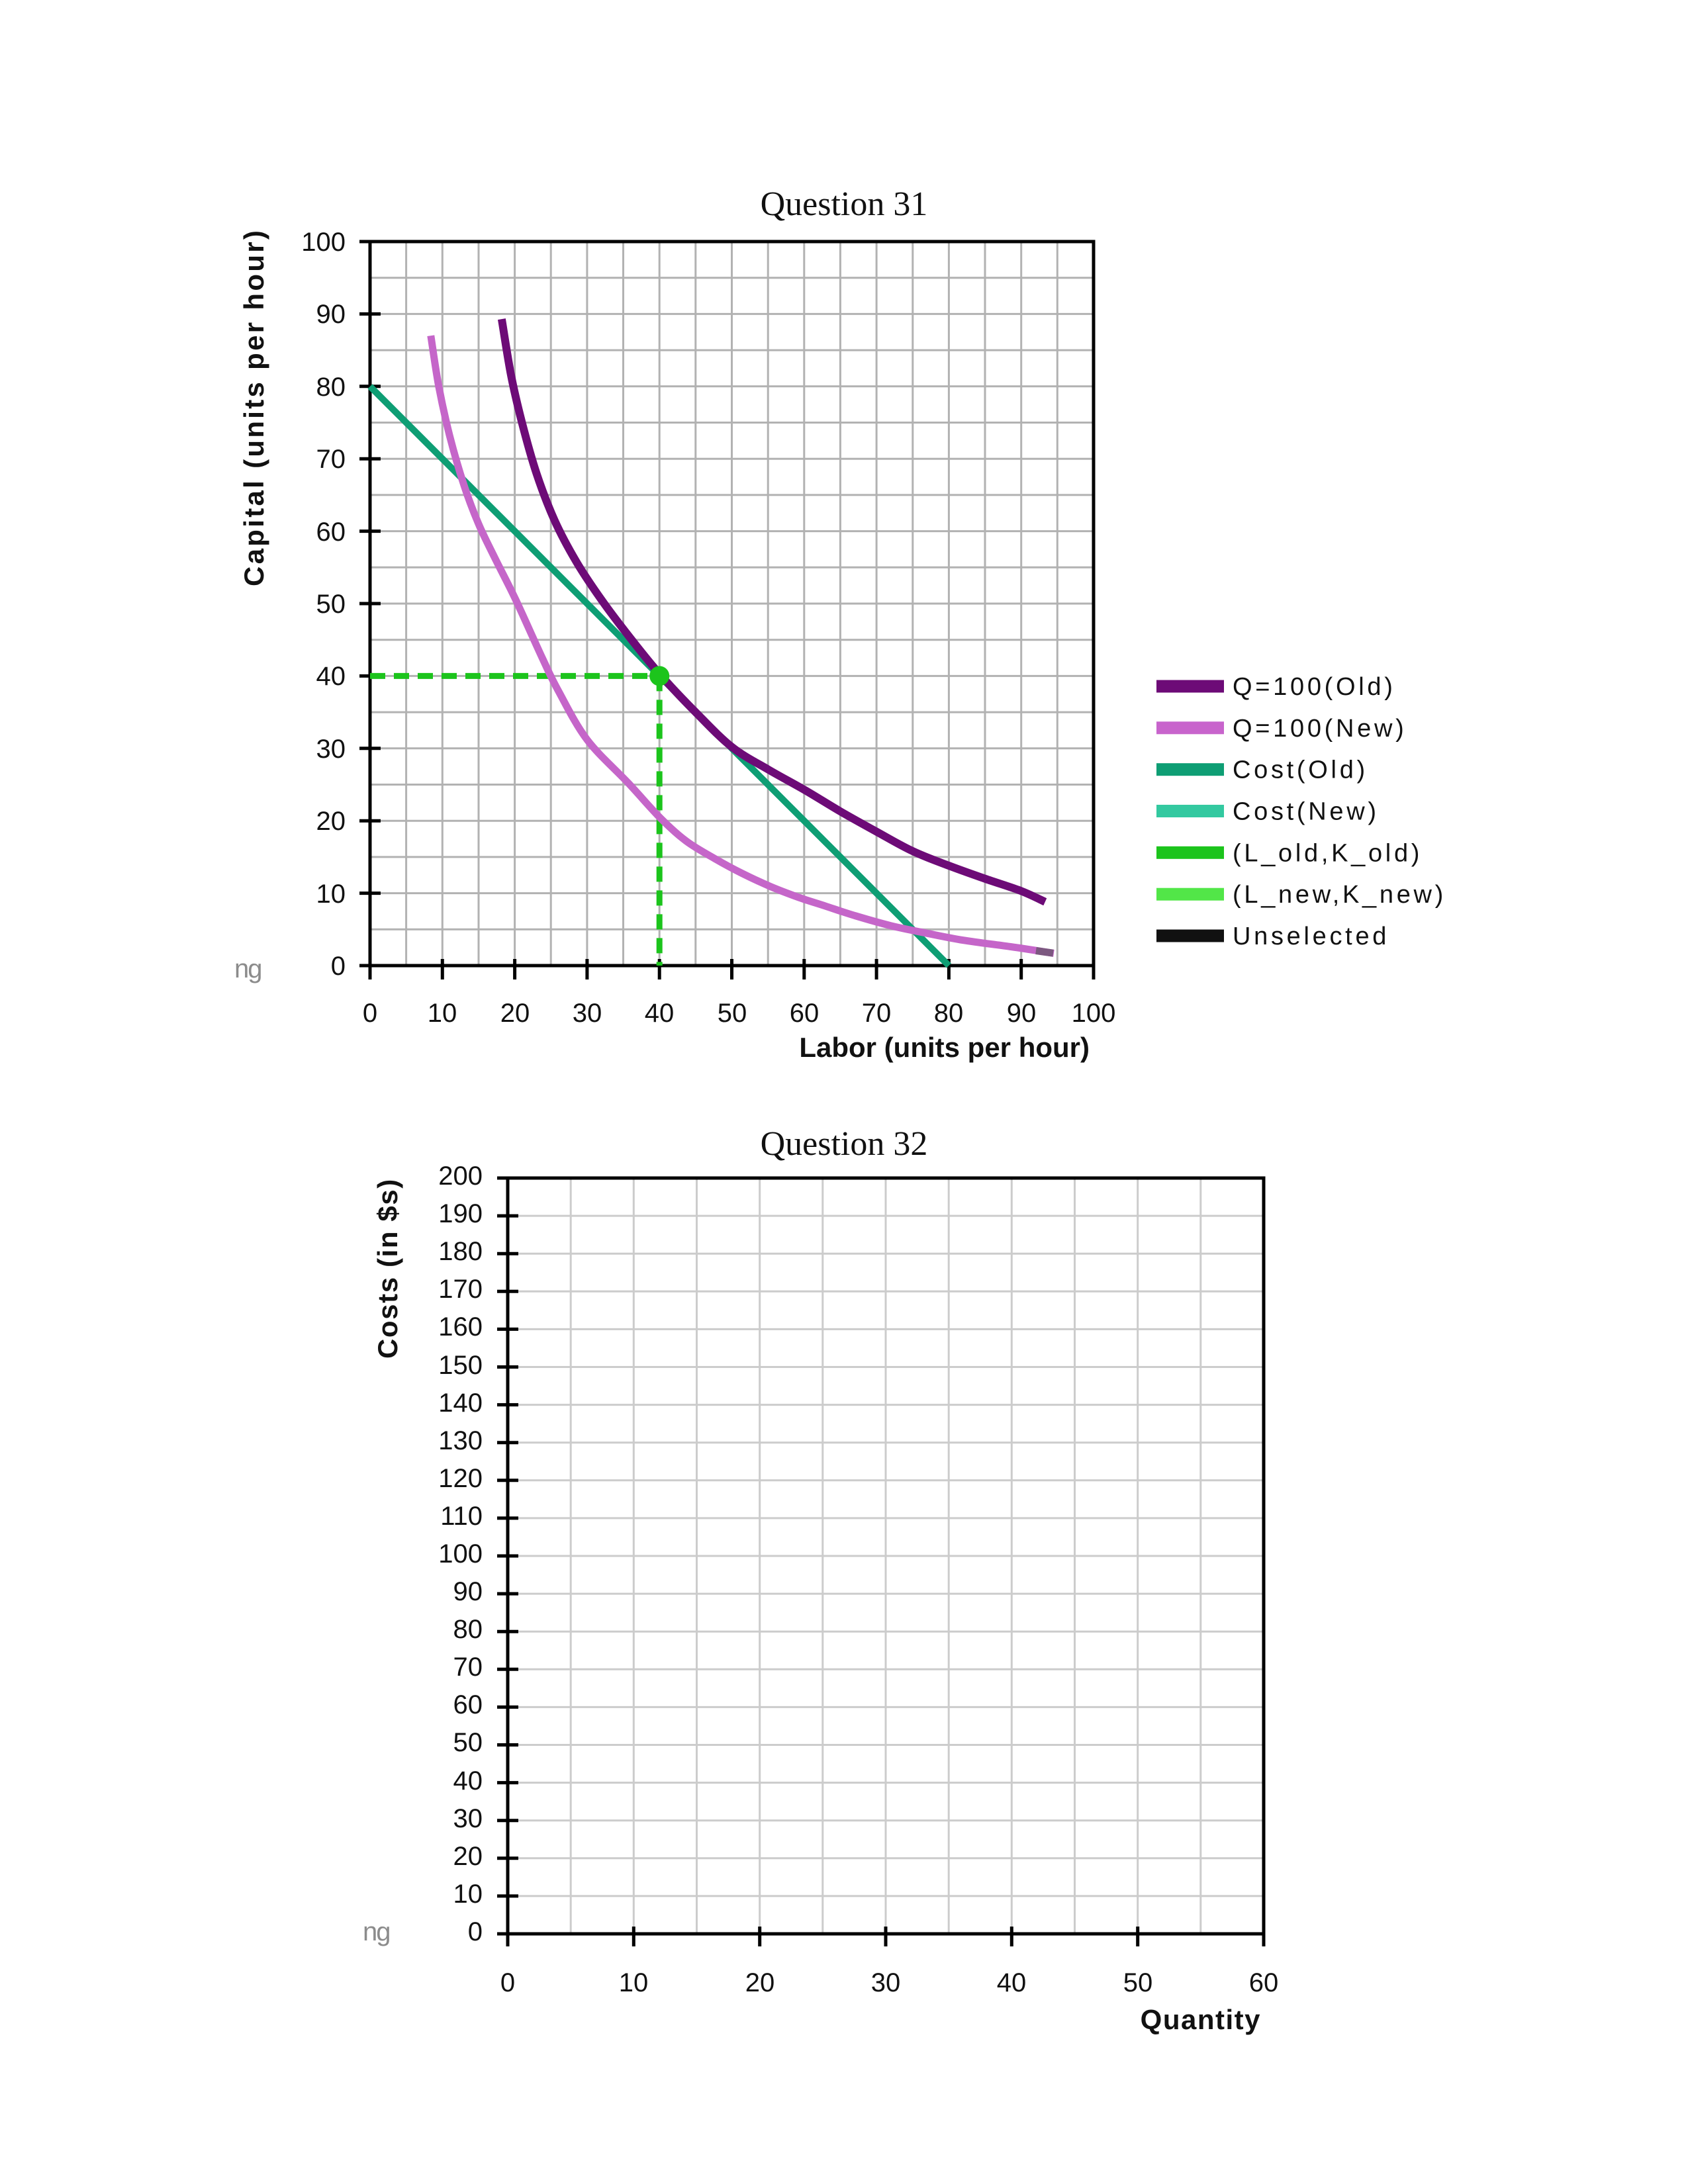 The height and width of the screenshot is (2184, 1688). Describe the element at coordinates (1339, 895) in the screenshot. I see `svg-text: (L_new,K_new)` at that location.